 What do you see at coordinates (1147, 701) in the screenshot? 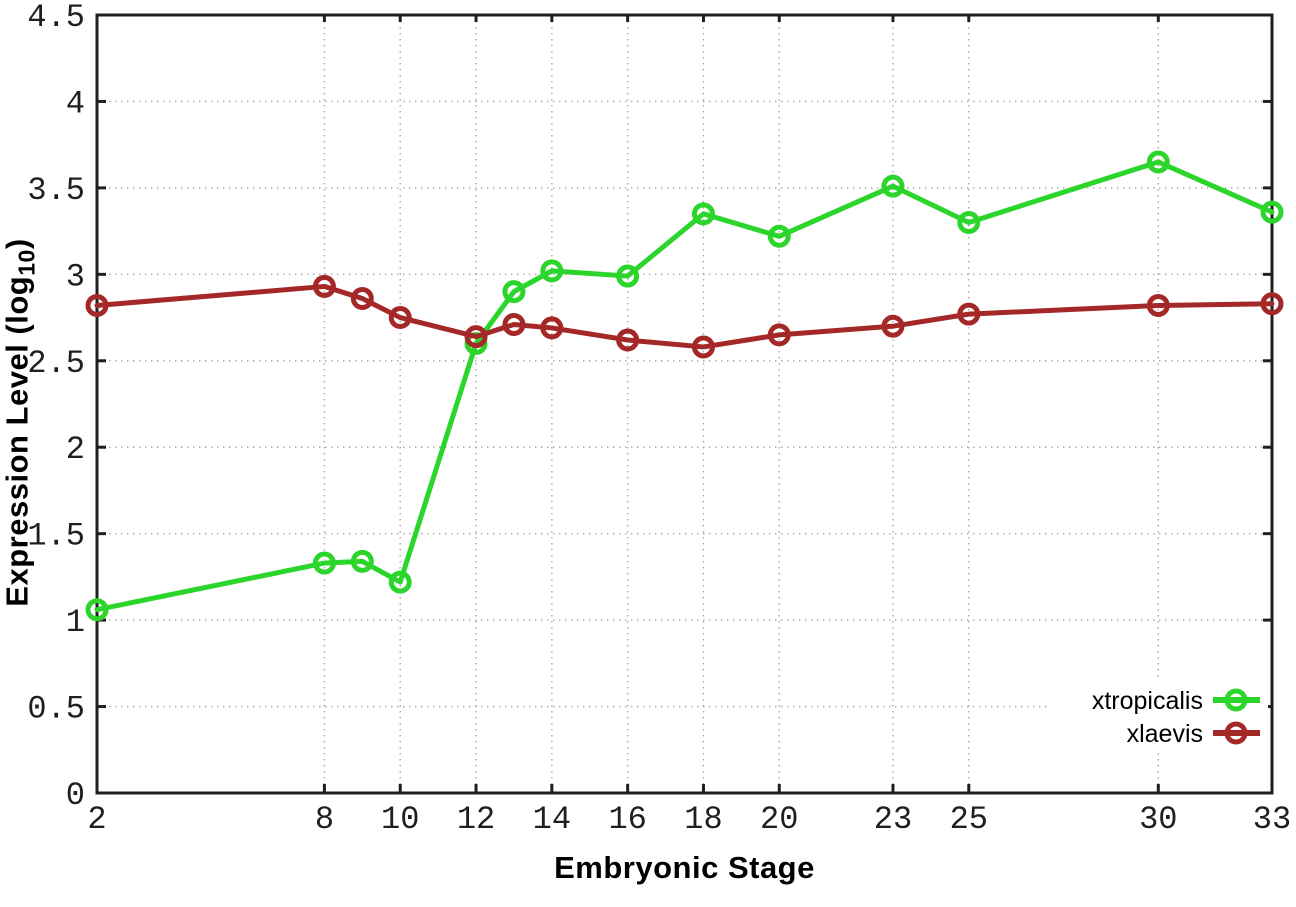
I see `legend-label: xtropicalis` at bounding box center [1147, 701].